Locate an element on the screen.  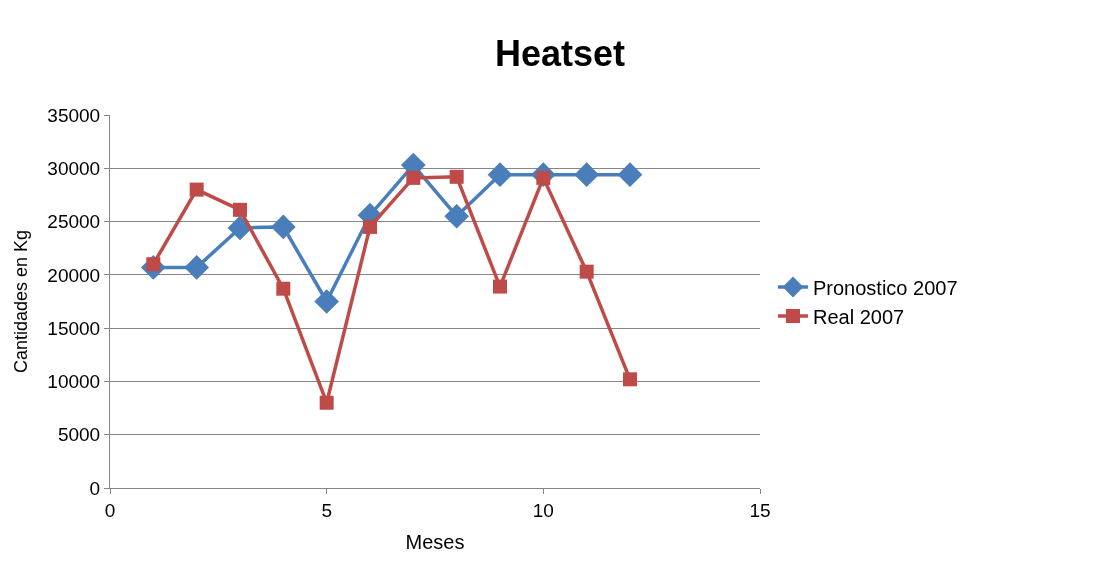
legend-label: Pronostico 2007 is located at coordinates (885, 287).